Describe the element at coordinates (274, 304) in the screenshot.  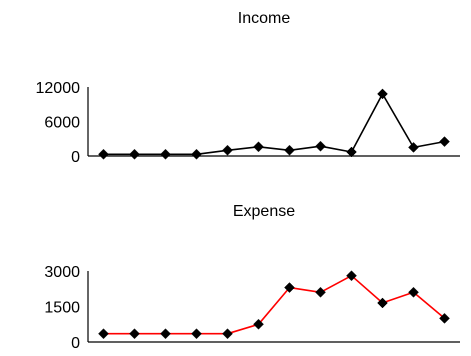
I see `expense-series-line` at that location.